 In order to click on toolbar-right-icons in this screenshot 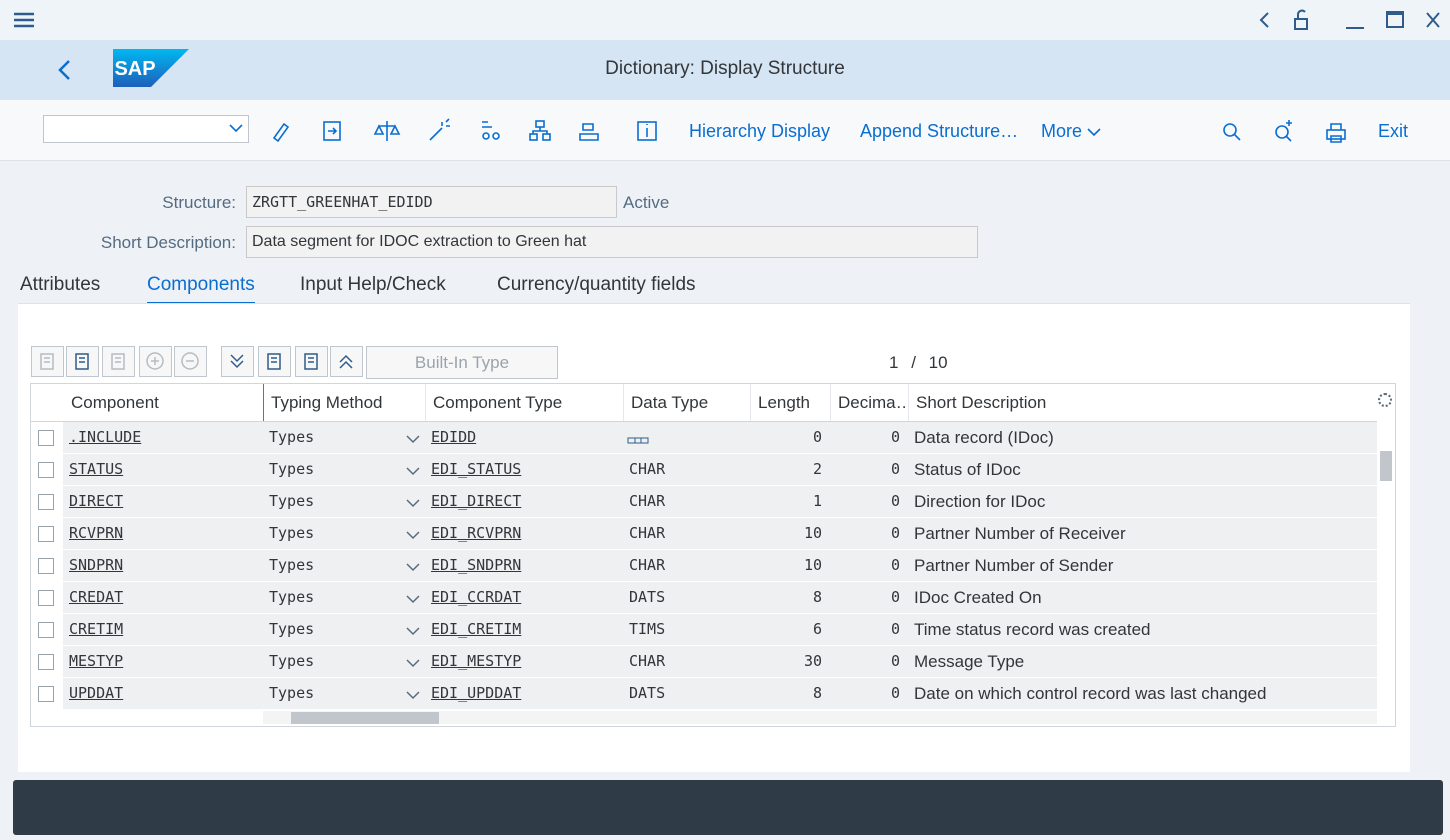, I will do `click(1285, 132)`.